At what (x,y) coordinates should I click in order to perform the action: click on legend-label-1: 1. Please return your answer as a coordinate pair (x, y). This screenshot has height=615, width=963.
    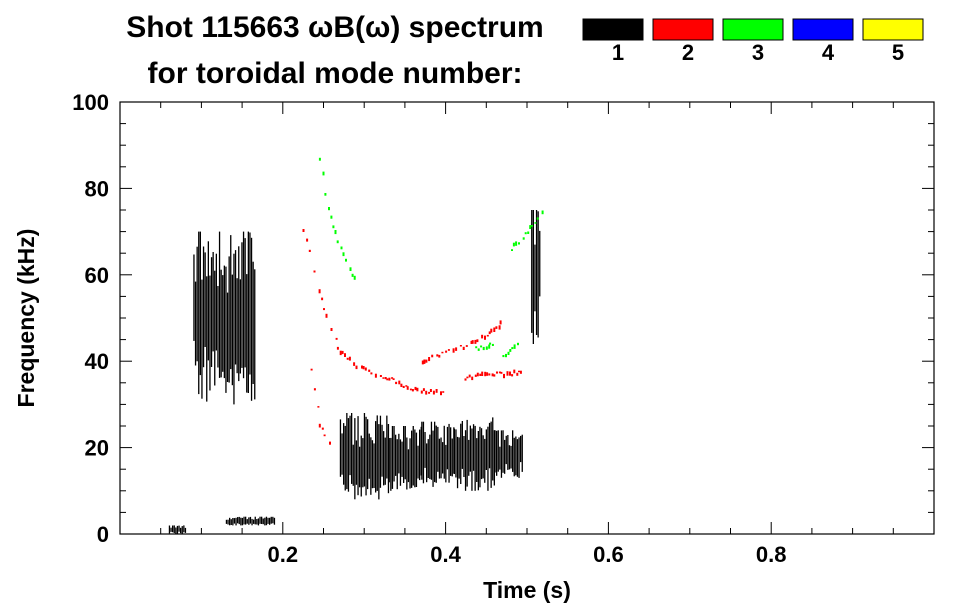
    Looking at the image, I should click on (618, 52).